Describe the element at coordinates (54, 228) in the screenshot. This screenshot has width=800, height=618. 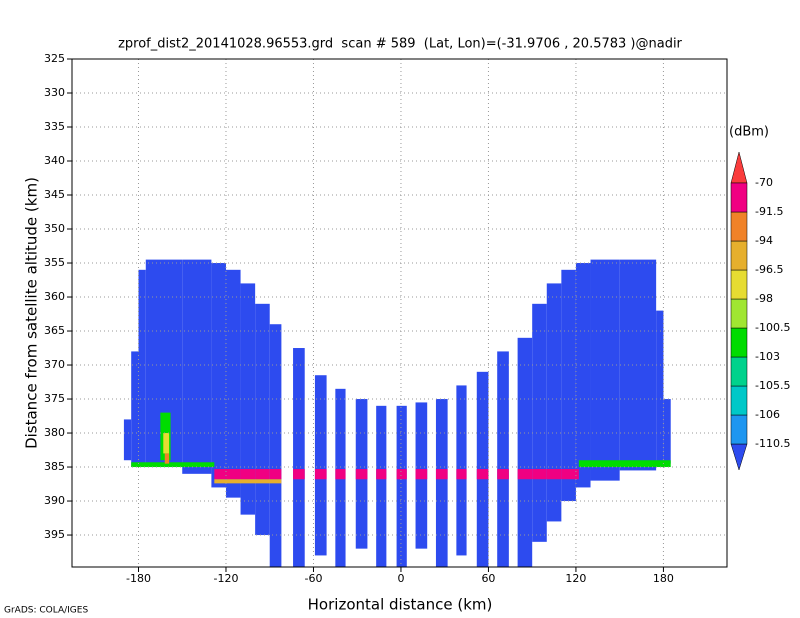
I see `y-tick-label: 350` at that location.